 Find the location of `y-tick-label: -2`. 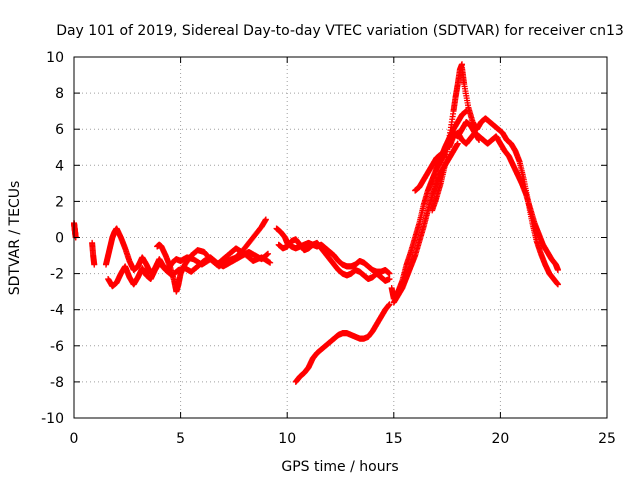

y-tick-label: -2 is located at coordinates (57, 275).